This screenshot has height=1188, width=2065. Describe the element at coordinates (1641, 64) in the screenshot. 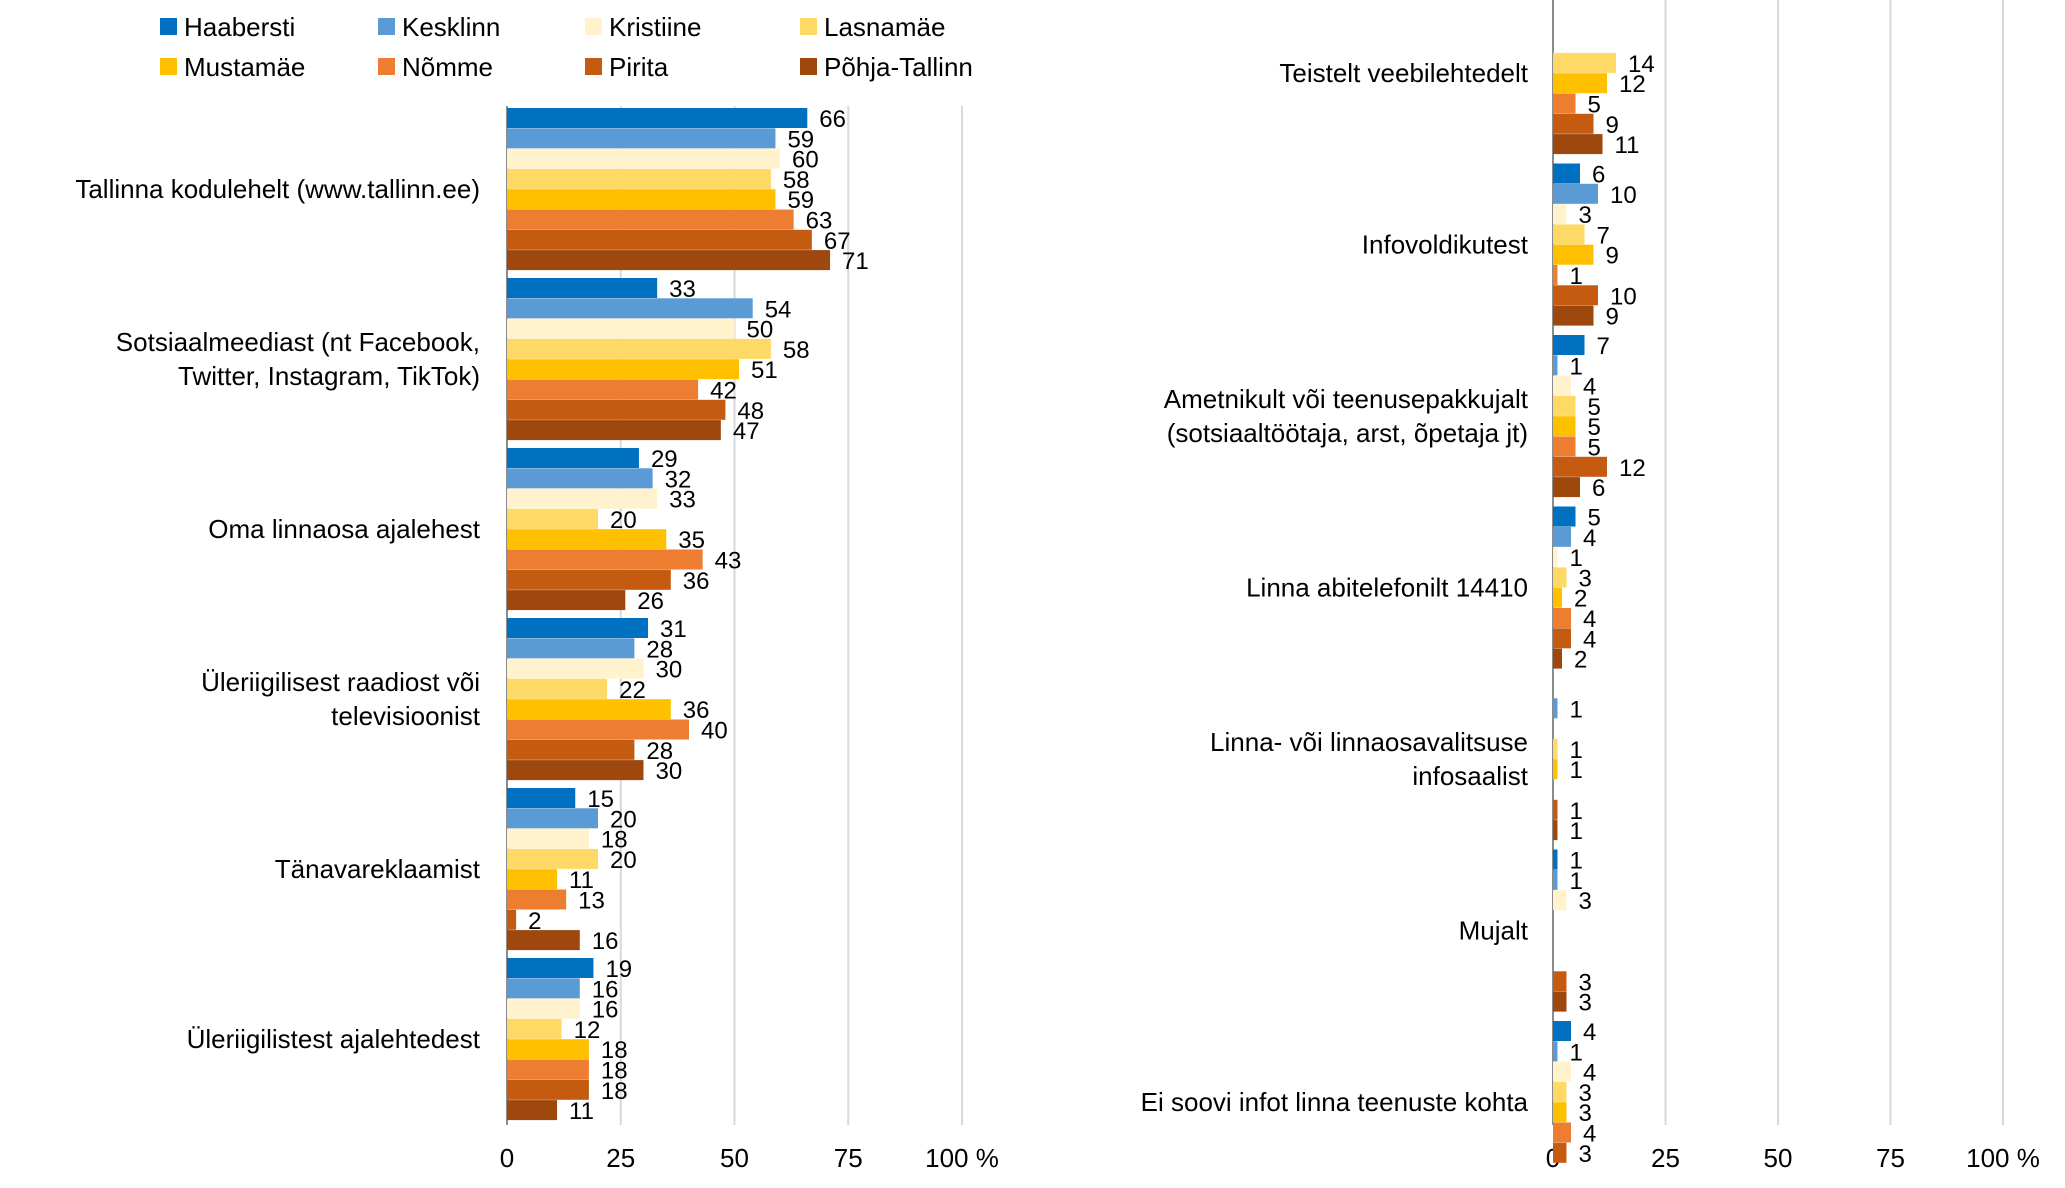

I see `data-label-right-c1-s4: 14` at that location.